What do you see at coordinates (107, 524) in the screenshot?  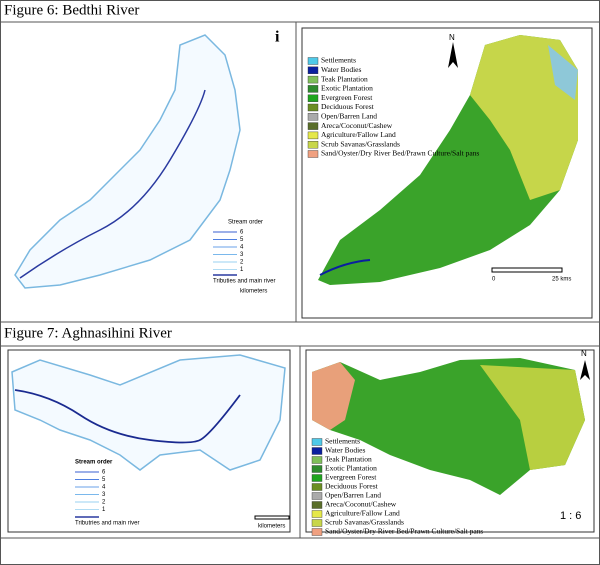 I see `stream-legend-label: Tributries and main river` at bounding box center [107, 524].